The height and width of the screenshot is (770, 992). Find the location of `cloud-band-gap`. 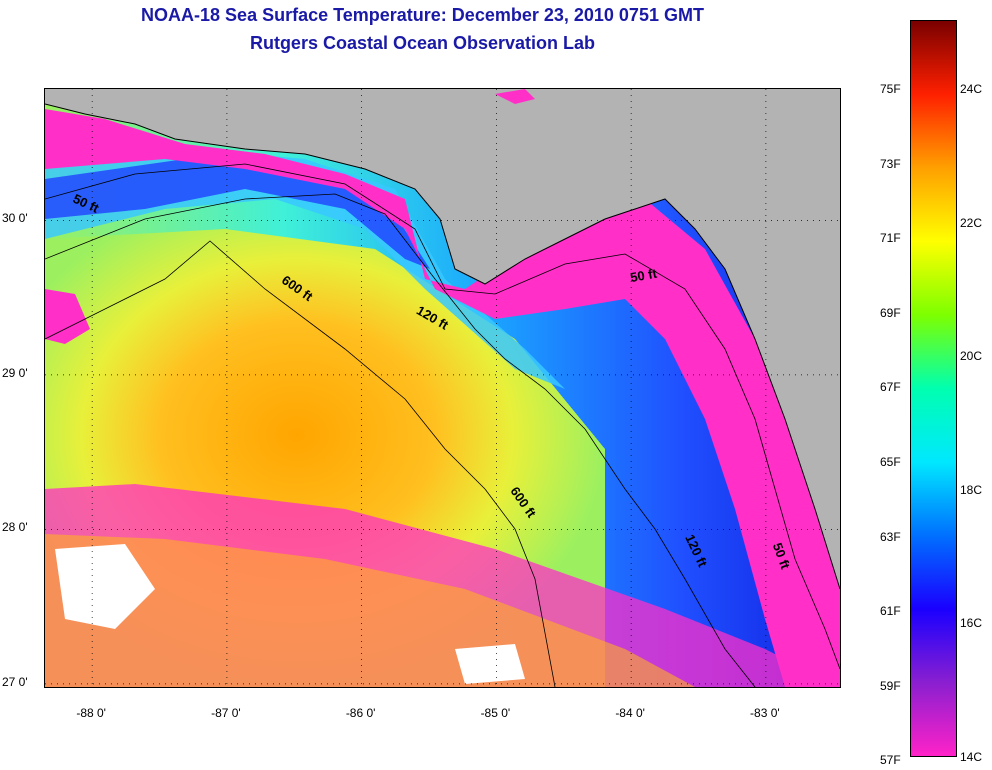

cloud-band-gap is located at coordinates (370, 610).